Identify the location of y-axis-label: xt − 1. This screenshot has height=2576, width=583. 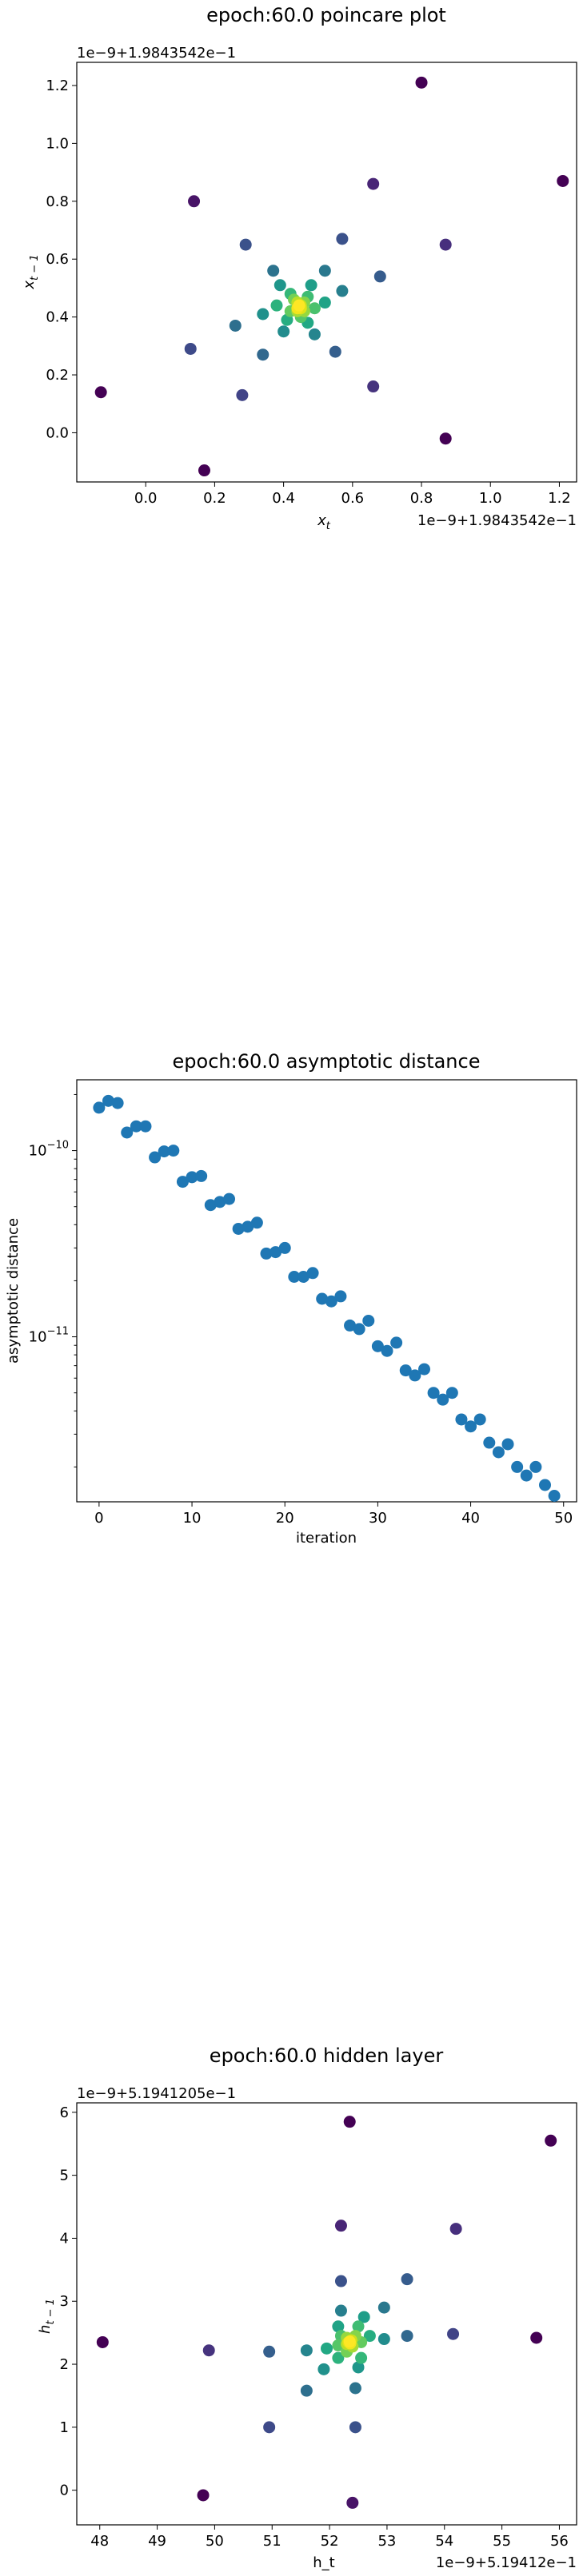
(31, 271).